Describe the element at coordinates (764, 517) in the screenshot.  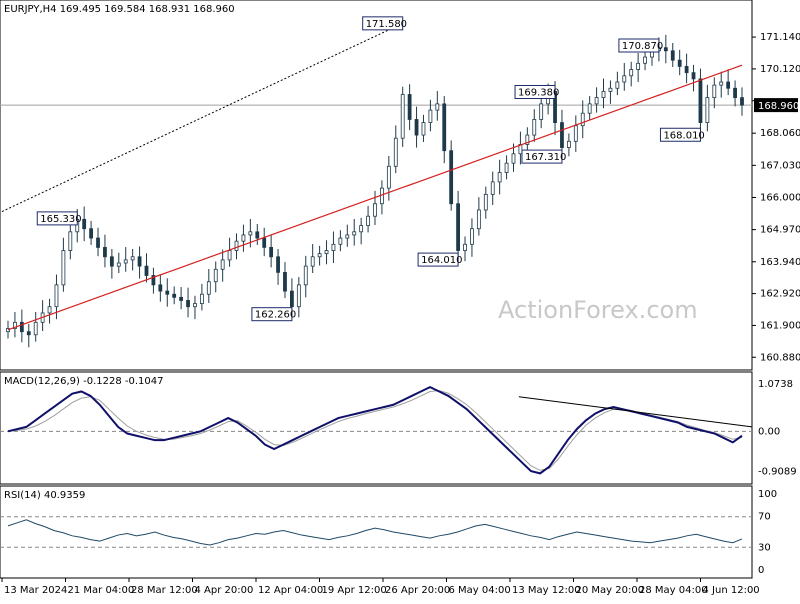
I see `rsi-tick-label: 70` at that location.